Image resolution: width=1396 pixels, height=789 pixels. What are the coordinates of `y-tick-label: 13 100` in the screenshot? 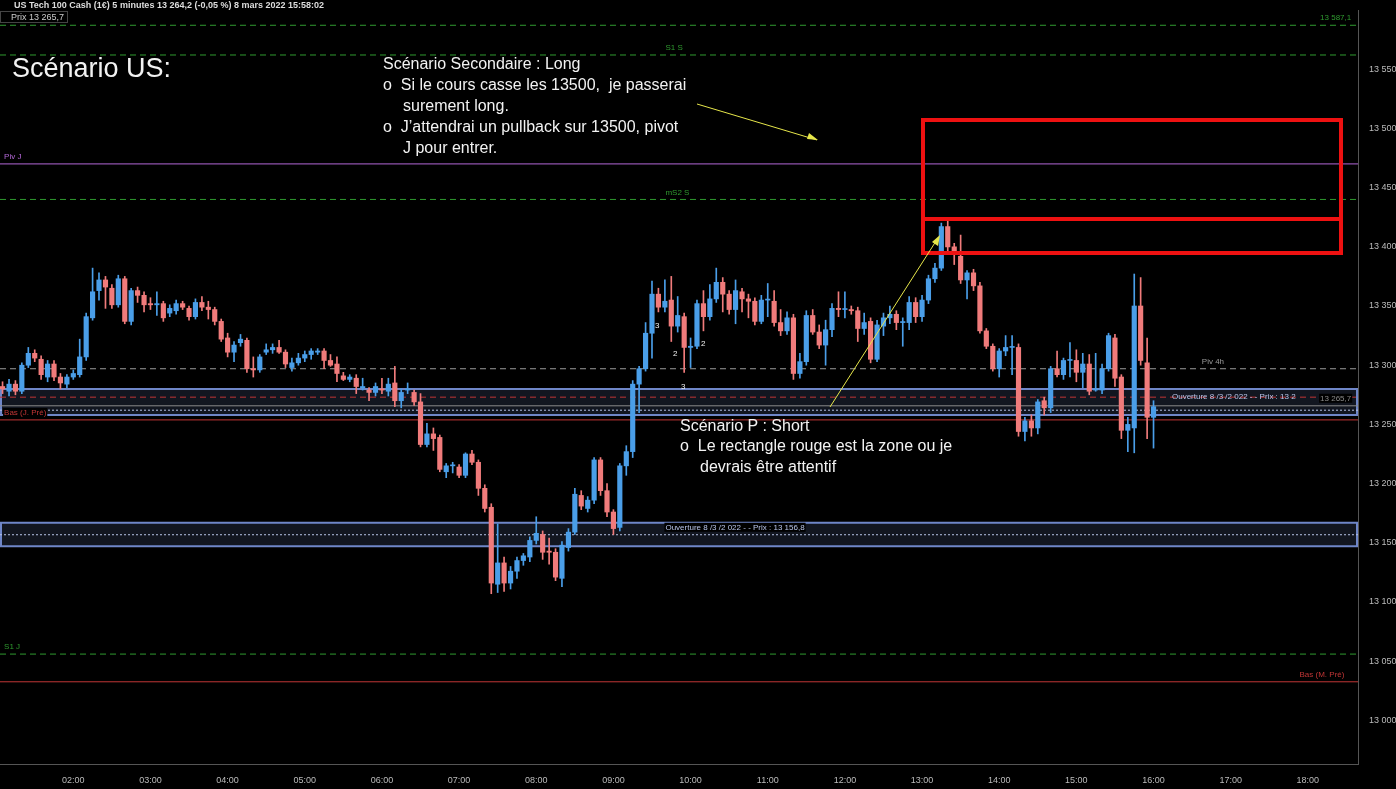 It's located at (1382, 601).